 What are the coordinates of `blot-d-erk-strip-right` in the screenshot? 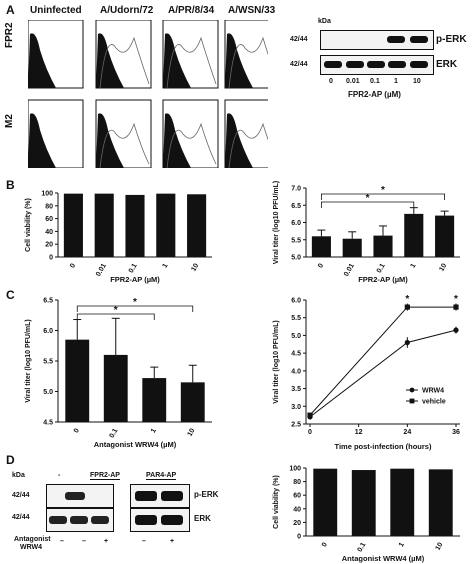 It's located at (160, 520).